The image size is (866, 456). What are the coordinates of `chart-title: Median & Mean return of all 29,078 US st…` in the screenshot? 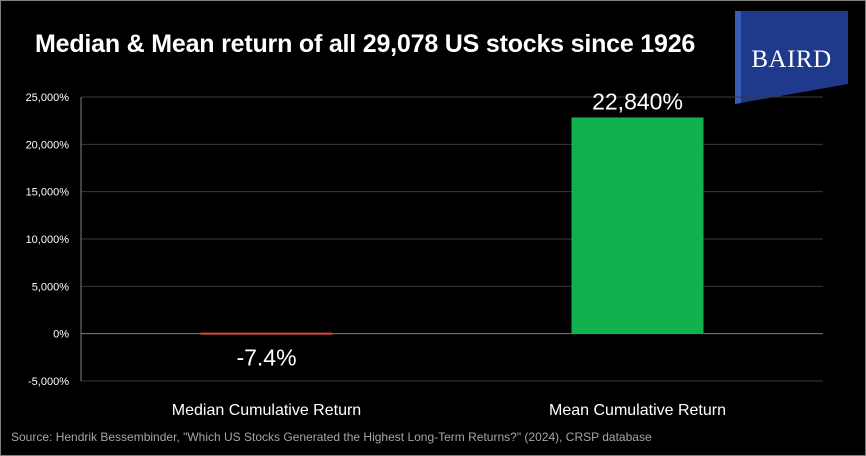 It's located at (365, 44).